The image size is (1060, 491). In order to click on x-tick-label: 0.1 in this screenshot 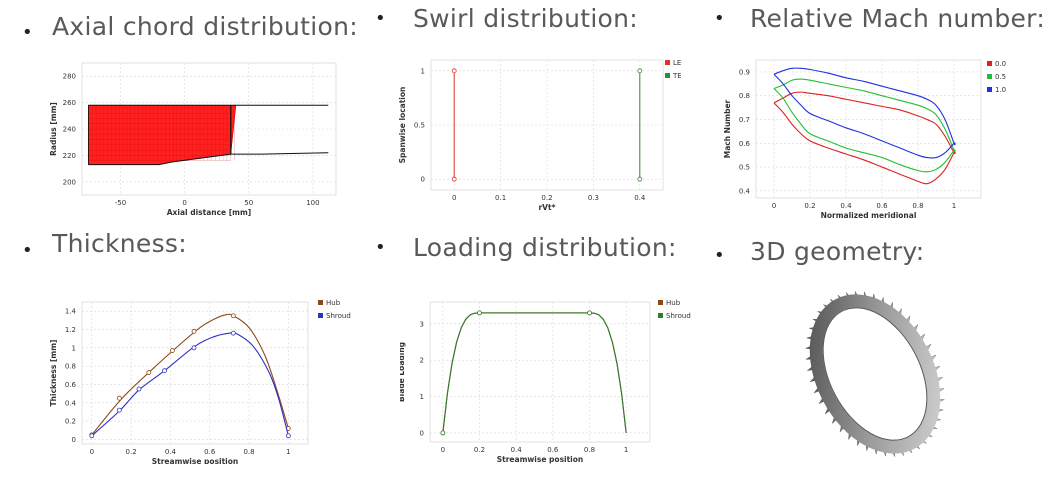, I will do `click(500, 198)`.